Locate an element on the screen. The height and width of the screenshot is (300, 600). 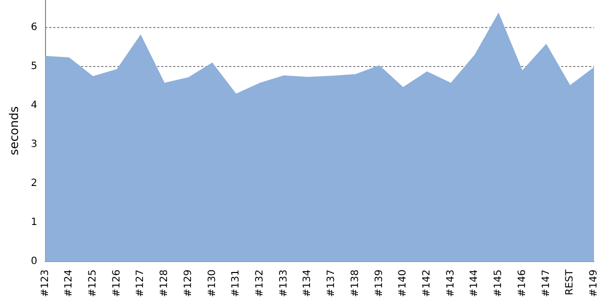
x-tick-label: #124 is located at coordinates (69, 284).